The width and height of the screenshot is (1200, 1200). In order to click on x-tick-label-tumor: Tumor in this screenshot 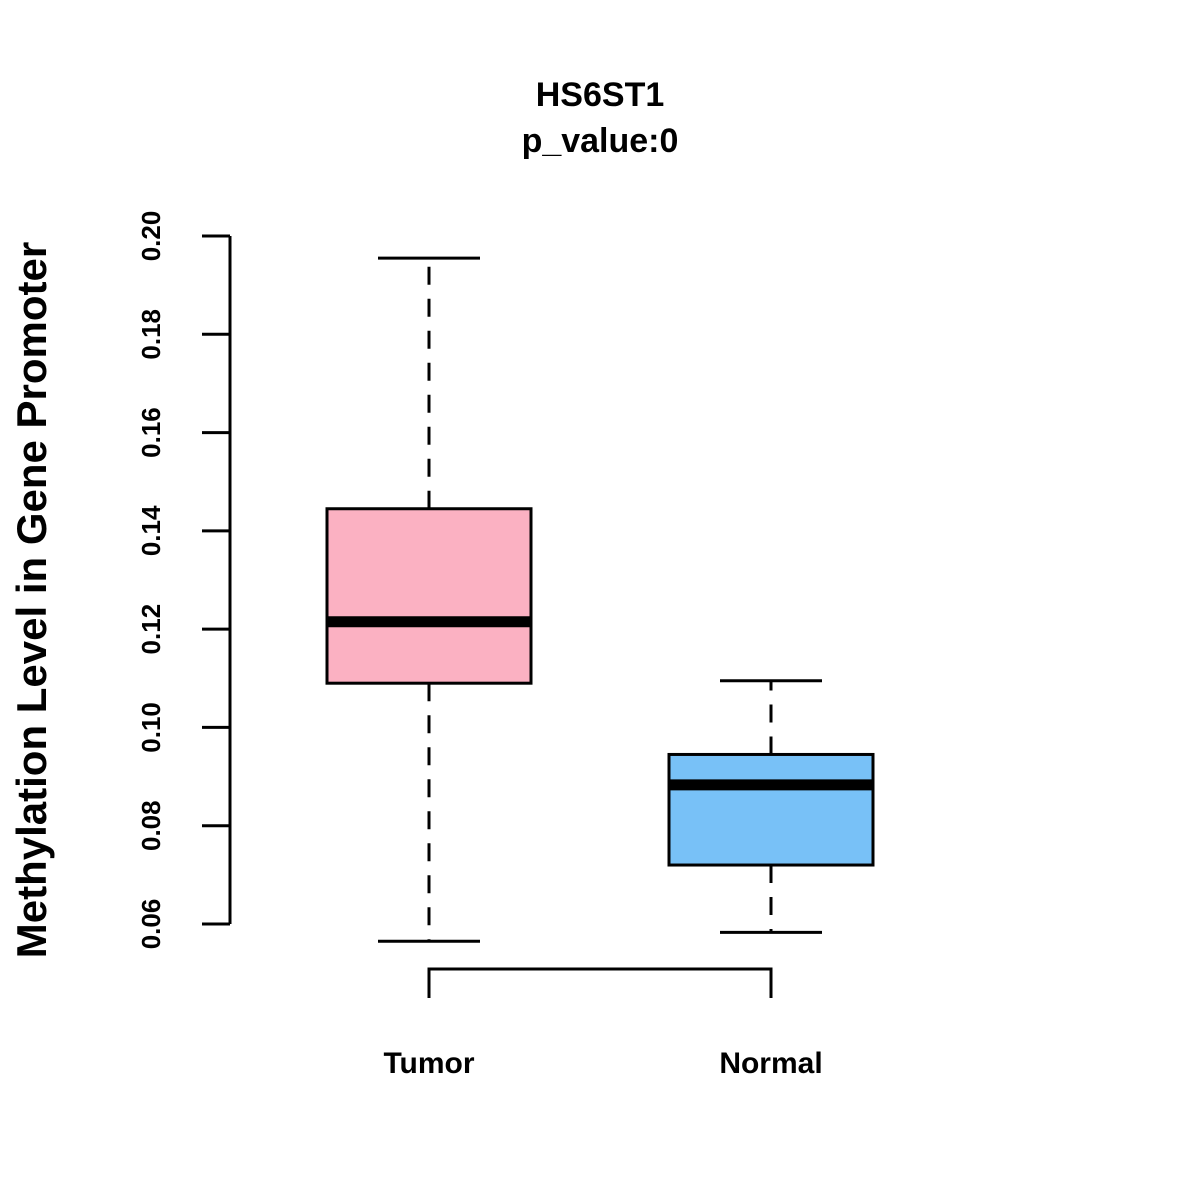, I will do `click(428, 1063)`.